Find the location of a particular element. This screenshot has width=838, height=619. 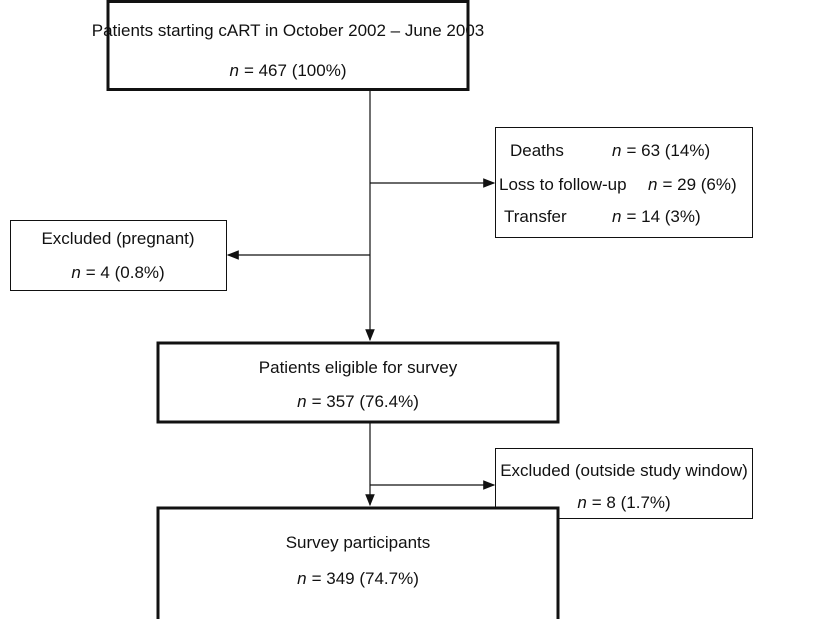

count: = 14 (3%) is located at coordinates (663, 216).